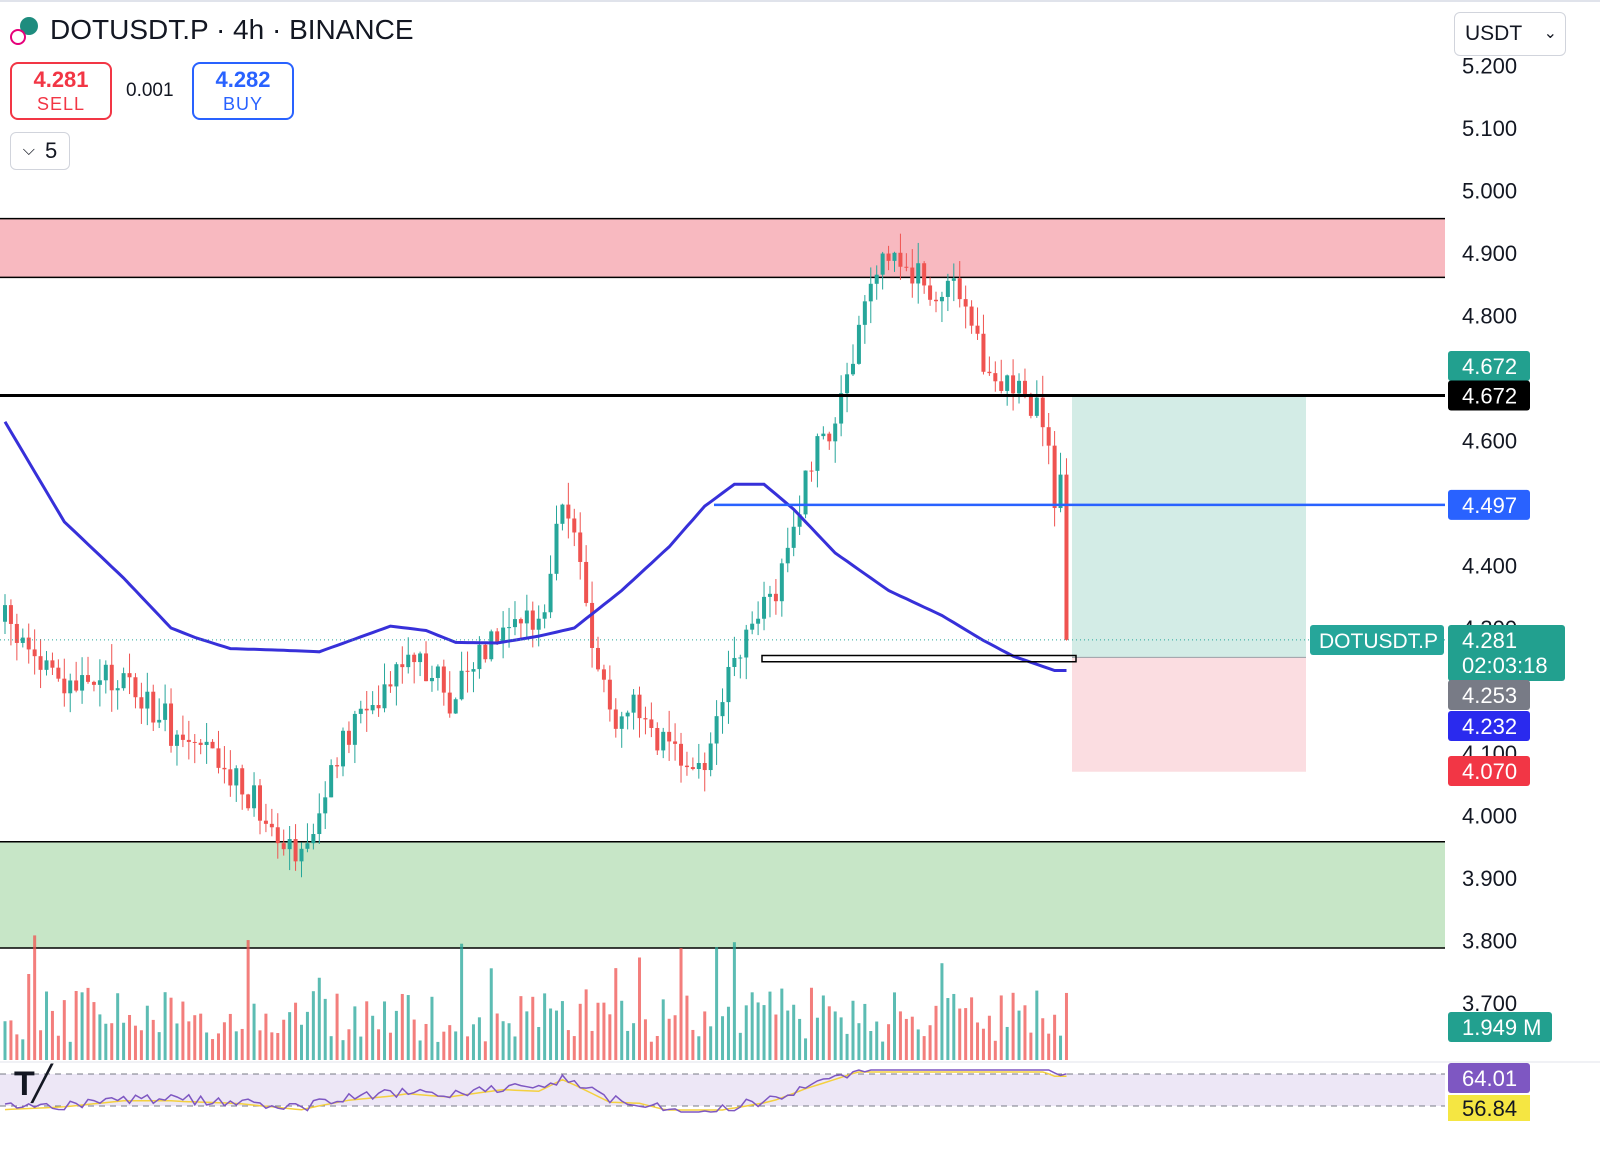 The height and width of the screenshot is (1153, 1600). Describe the element at coordinates (1489, 1078) in the screenshot. I see `rsi-value-label: 64.01` at that location.